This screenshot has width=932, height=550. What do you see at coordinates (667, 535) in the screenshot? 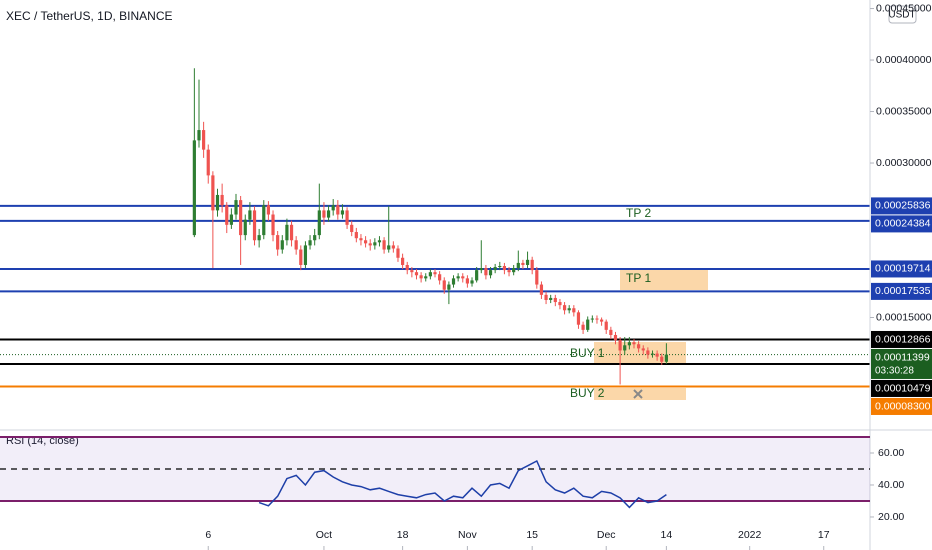
I see `x-tick-label: 14` at bounding box center [667, 535].